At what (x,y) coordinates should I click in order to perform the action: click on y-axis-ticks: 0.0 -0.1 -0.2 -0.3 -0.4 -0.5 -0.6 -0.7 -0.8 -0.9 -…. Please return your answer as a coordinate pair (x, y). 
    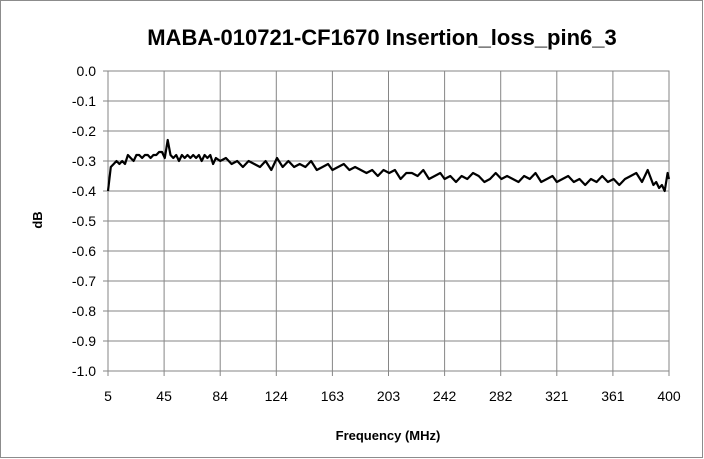
    Looking at the image, I should click on (84, 221).